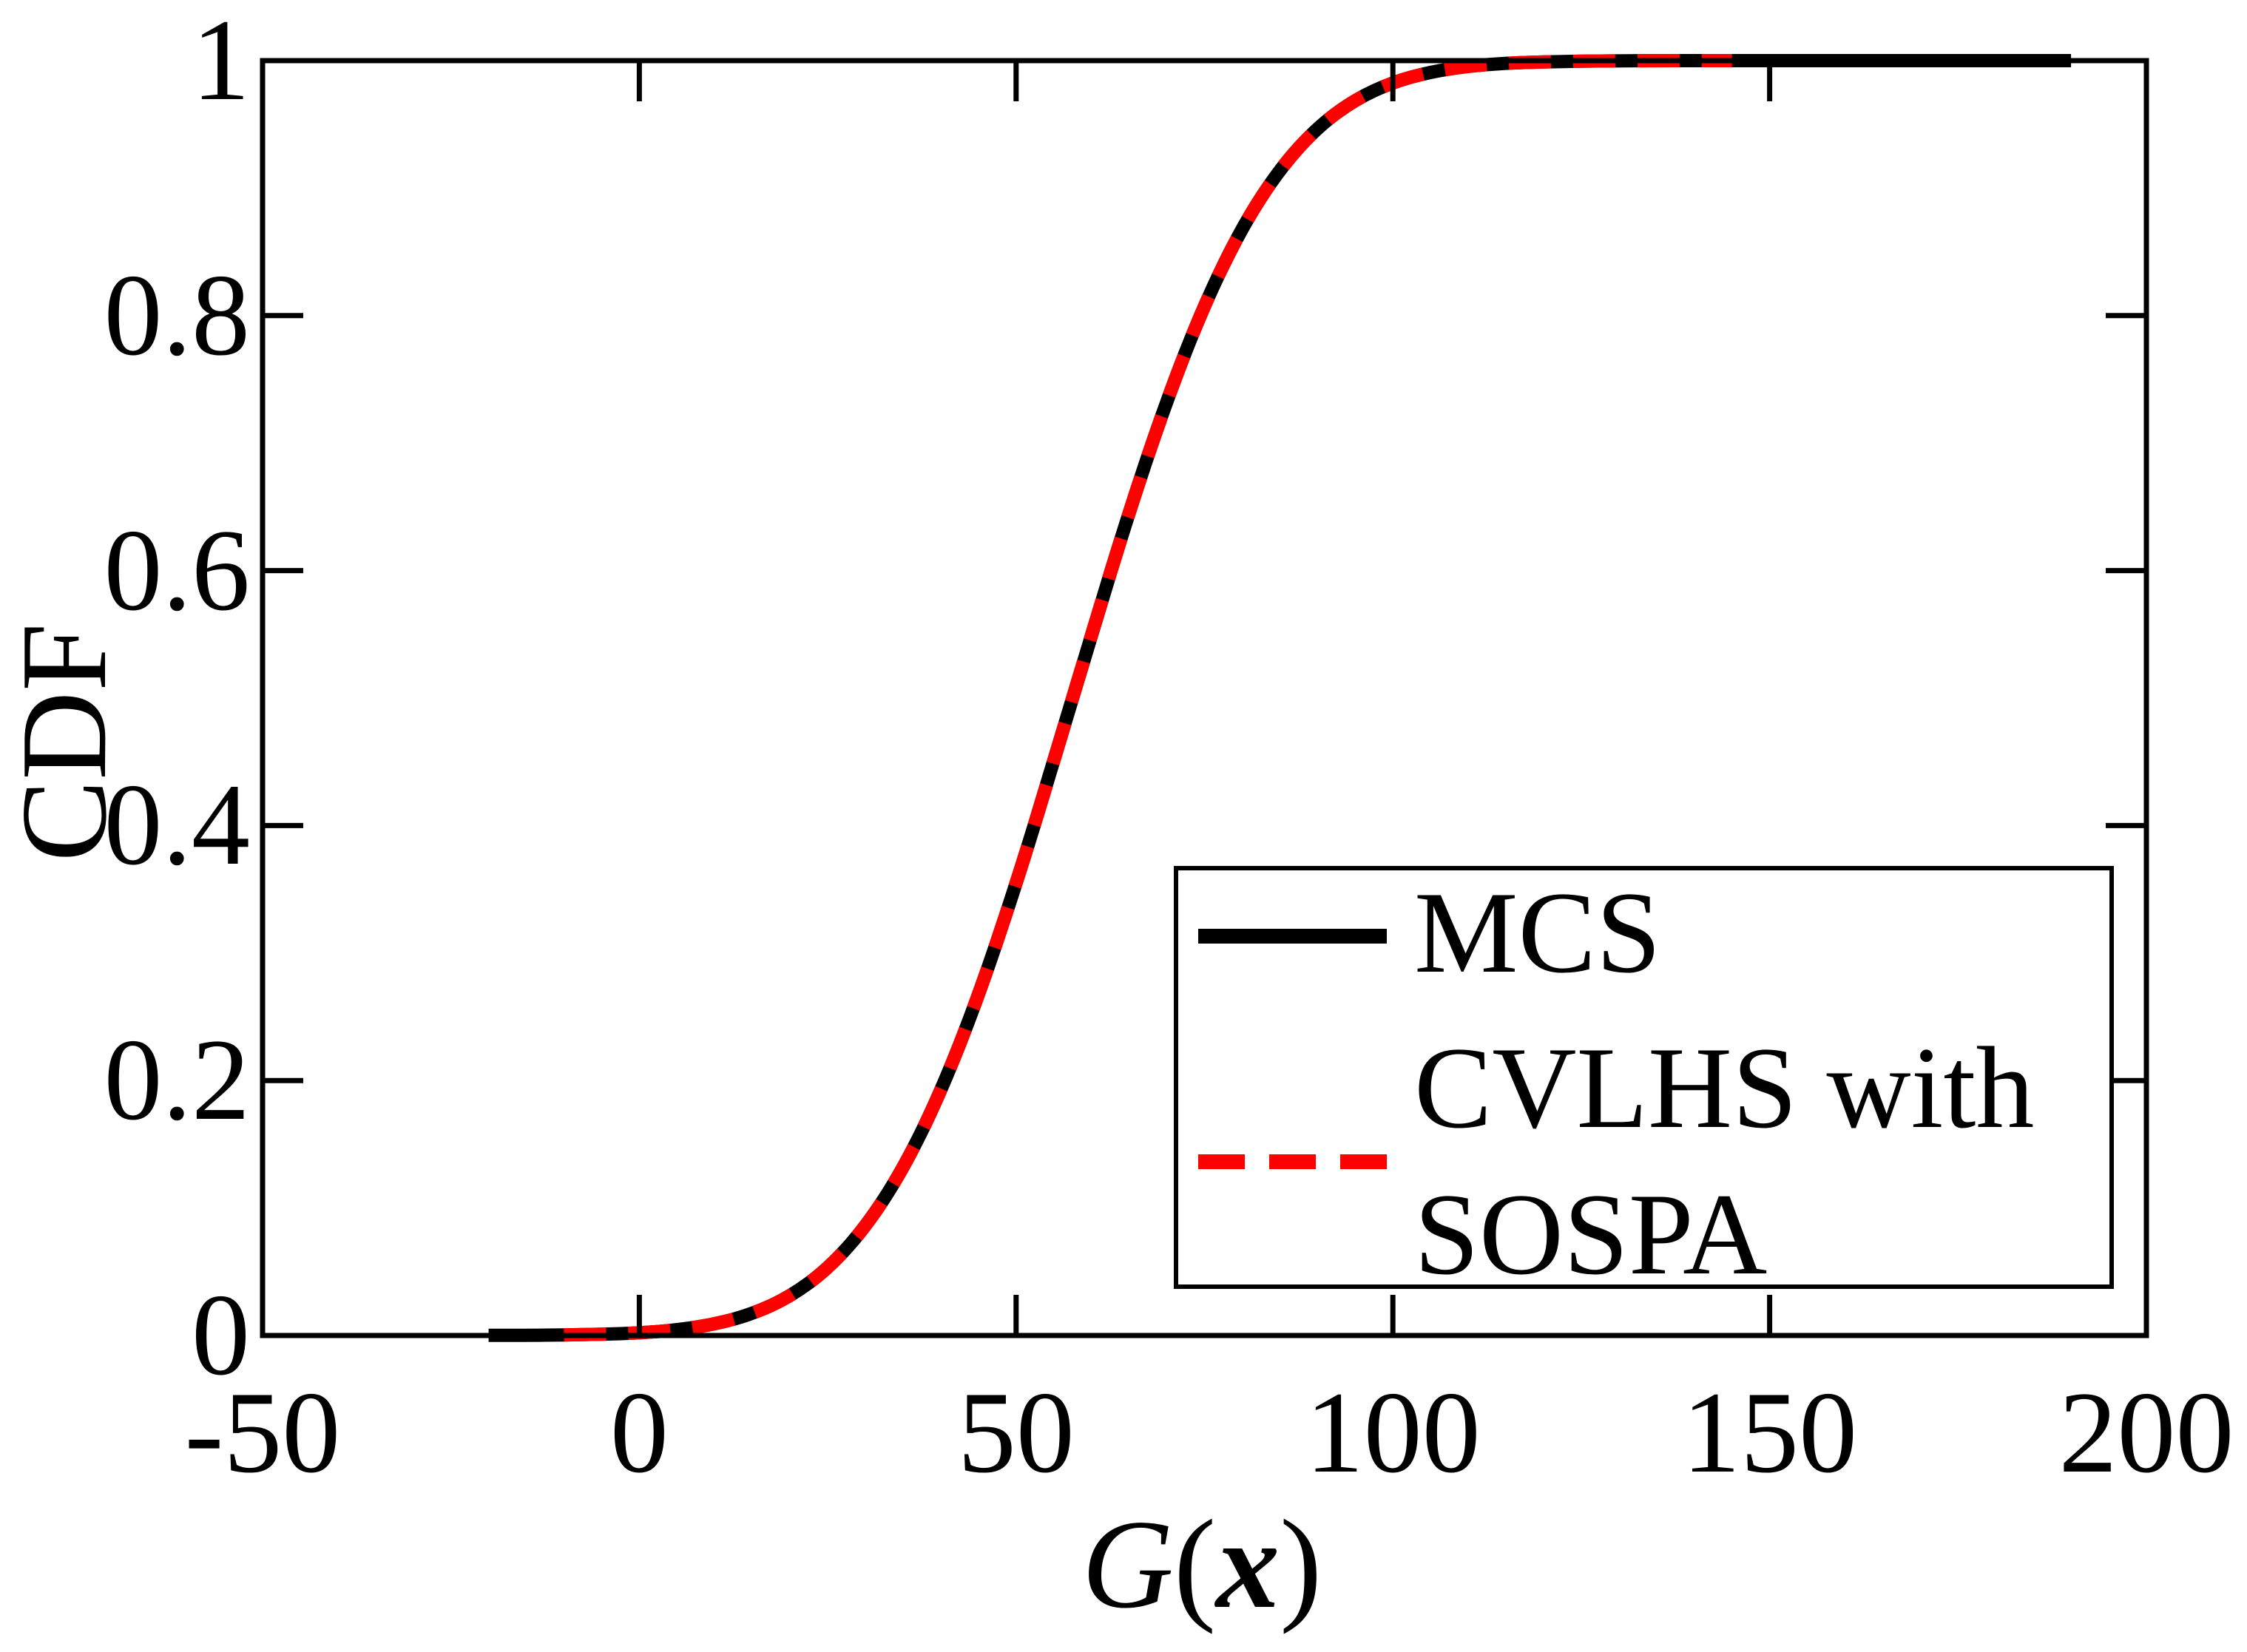 The height and width of the screenshot is (1652, 2247). I want to click on y-tick-label: 0.2, so click(177, 1080).